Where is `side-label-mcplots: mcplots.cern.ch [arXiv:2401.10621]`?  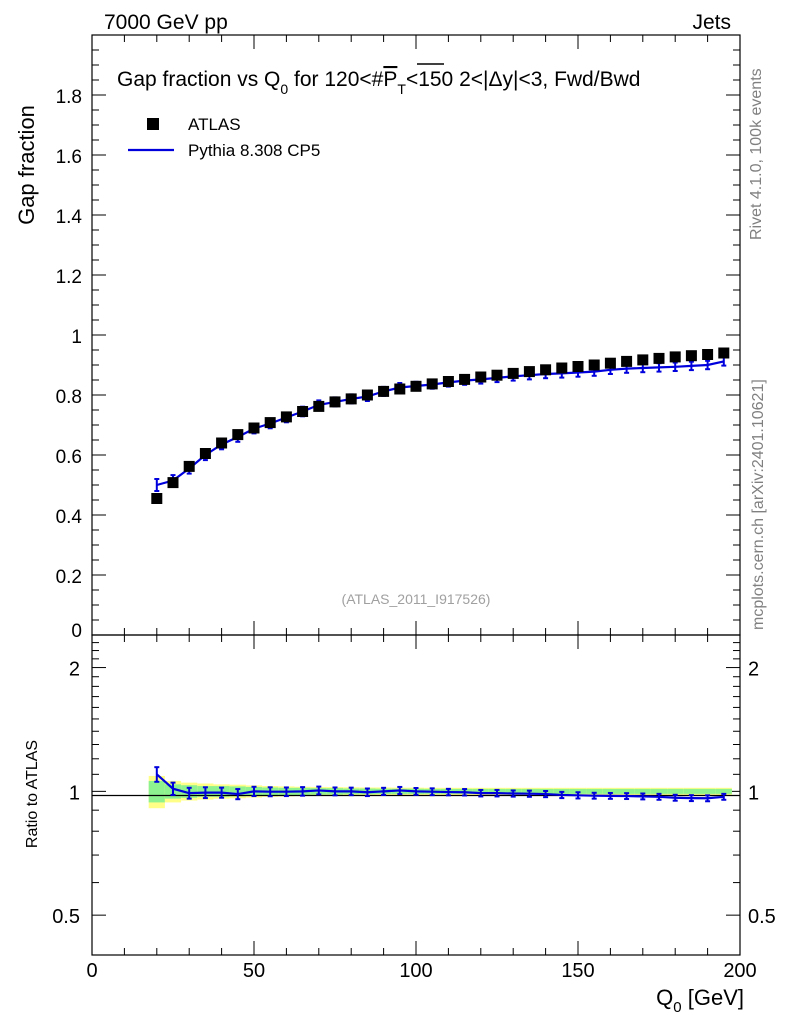 side-label-mcplots: mcplots.cern.ch [arXiv:2401.10621] is located at coordinates (758, 504).